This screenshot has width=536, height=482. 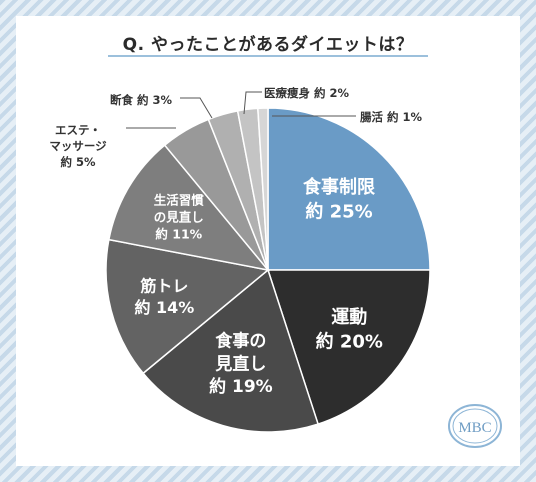 I want to click on slice-value-6: 約 5%, so click(x=78, y=162).